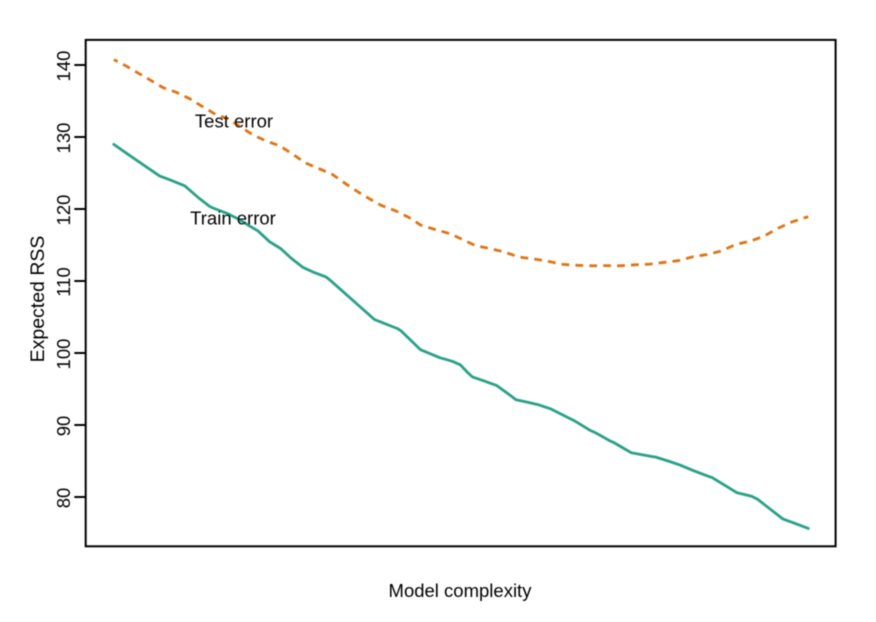 Image resolution: width=876 pixels, height=622 pixels. Describe the element at coordinates (63, 498) in the screenshot. I see `svg-text: 80` at that location.